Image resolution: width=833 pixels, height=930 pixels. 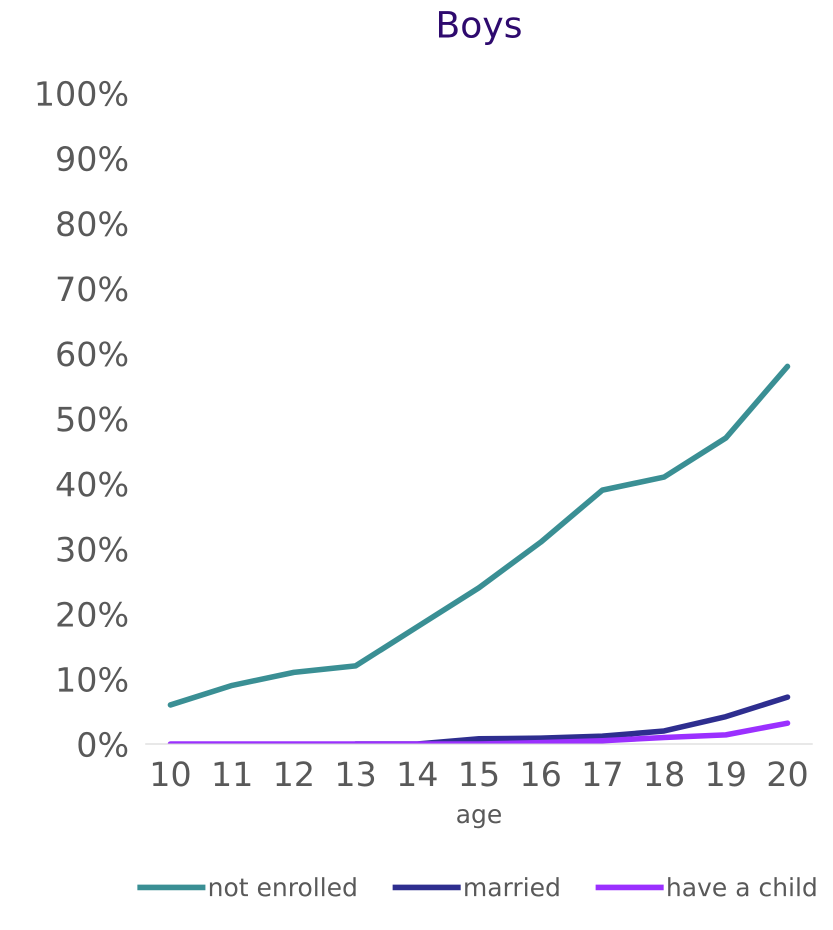 I want to click on y-tick-label: 60%, so click(x=92, y=354).